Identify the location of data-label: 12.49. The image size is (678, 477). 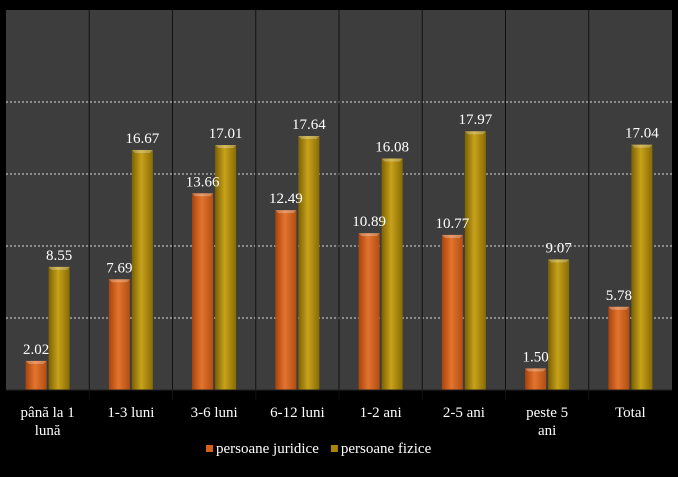
(286, 199).